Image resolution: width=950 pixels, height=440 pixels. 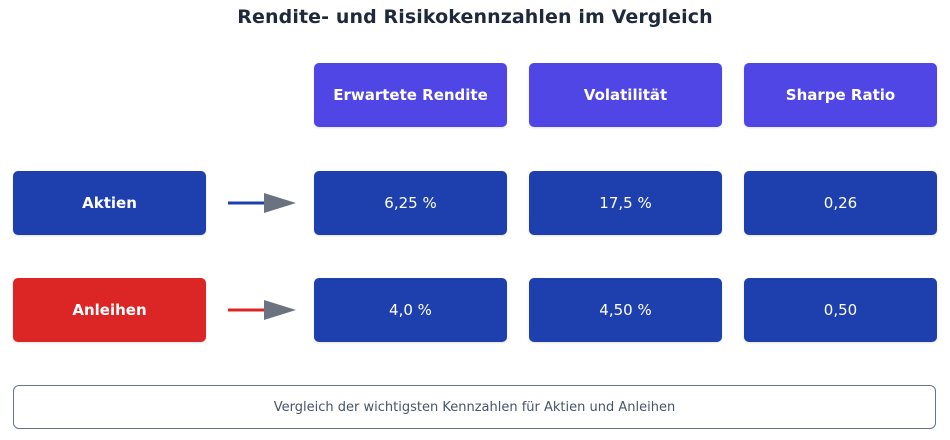 What do you see at coordinates (625, 310) in the screenshot?
I see `cell-anleihen-volatility: 4,50 %` at bounding box center [625, 310].